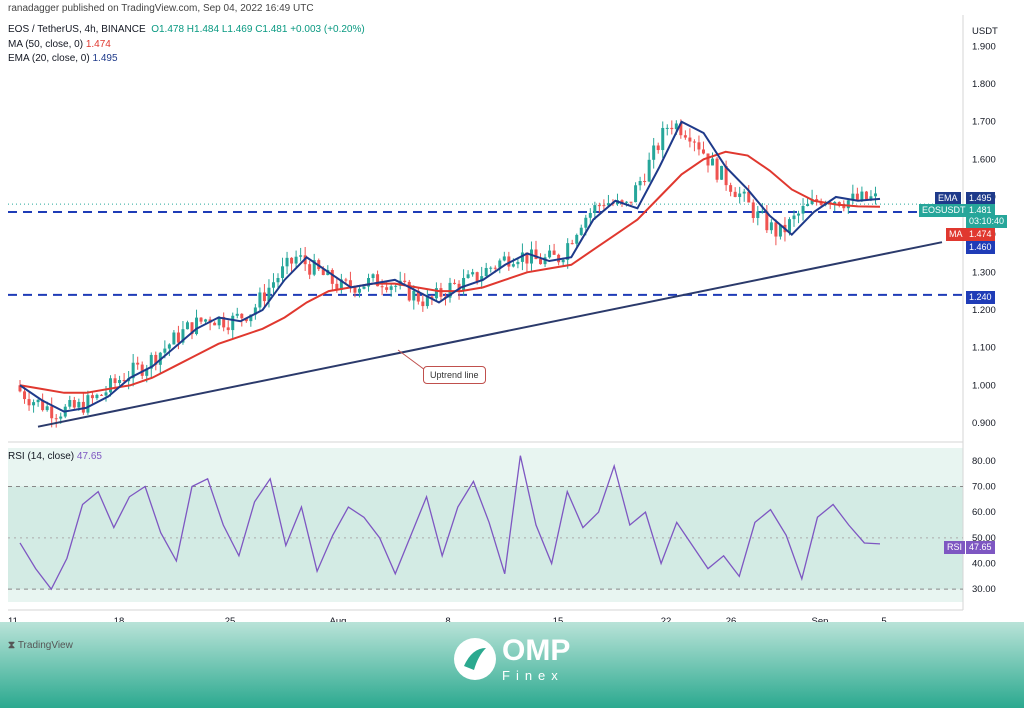 This screenshot has width=1024, height=713. I want to click on ema-legend: EMA (20, close, 0) 1.495, so click(63, 58).